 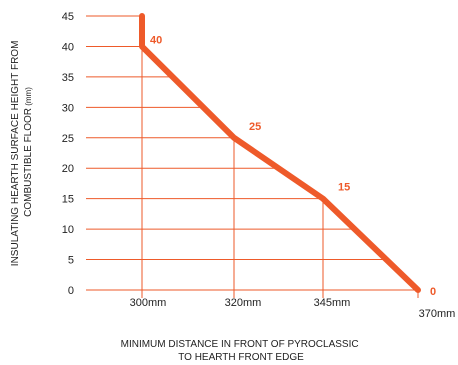 I want to click on y-tick-label-45: 45, so click(x=68, y=17).